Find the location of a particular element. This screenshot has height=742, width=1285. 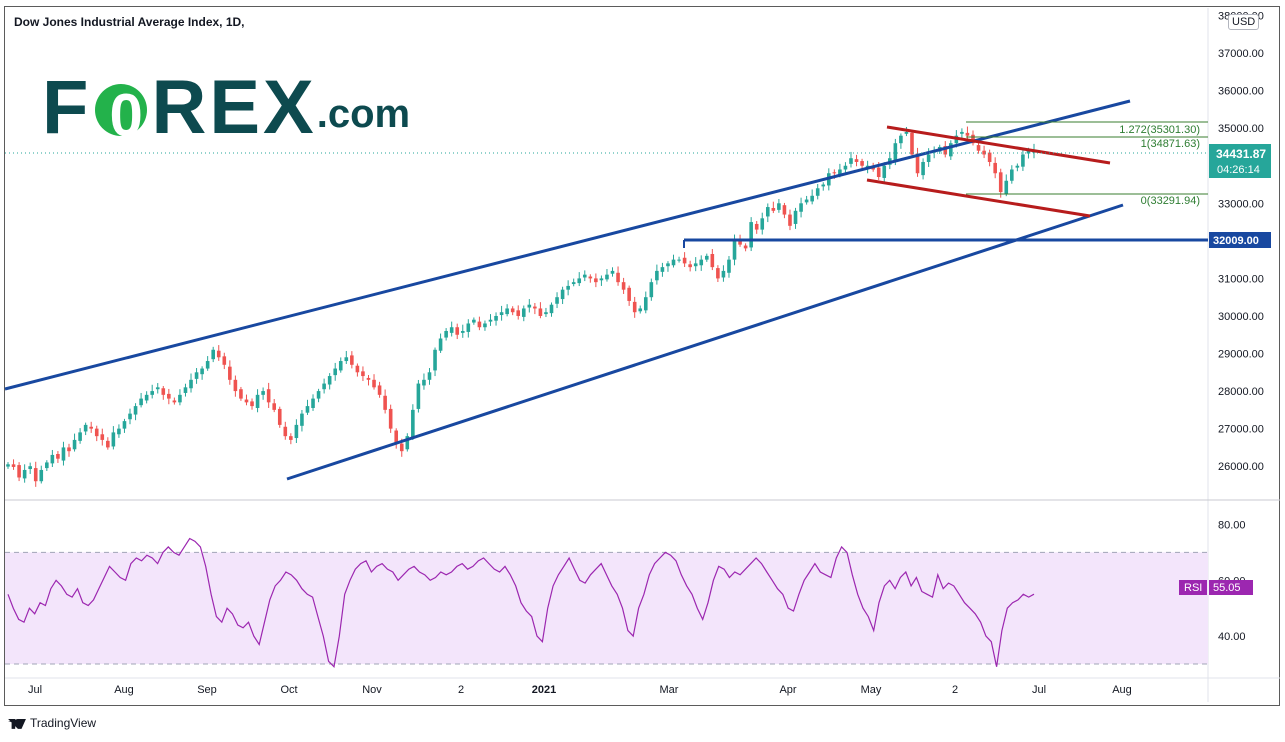

rsi-value-label: 55.05 is located at coordinates (1227, 588).